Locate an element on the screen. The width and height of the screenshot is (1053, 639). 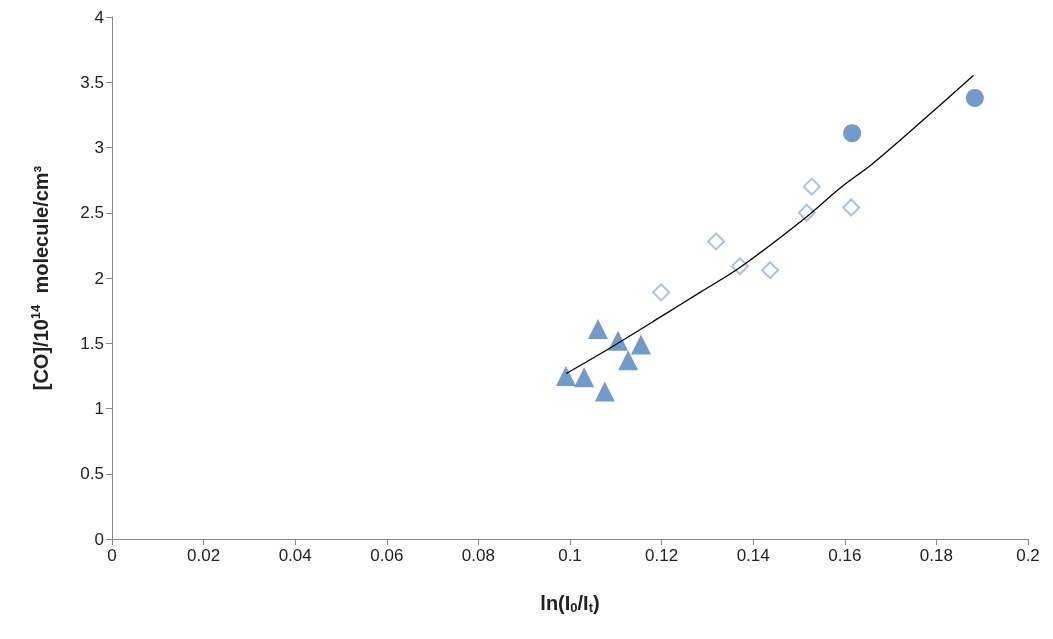
x-tick-label: 0.02 is located at coordinates (204, 555).